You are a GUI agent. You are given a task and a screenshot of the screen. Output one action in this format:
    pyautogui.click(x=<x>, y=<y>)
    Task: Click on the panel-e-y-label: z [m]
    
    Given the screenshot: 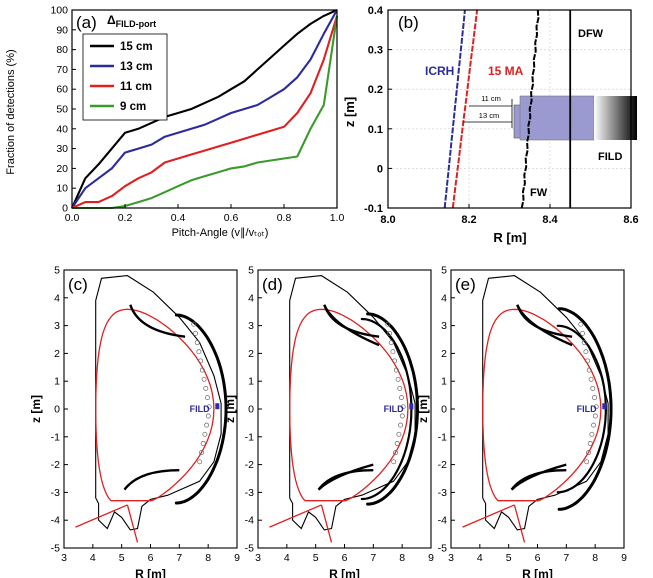 What is the action you would take?
    pyautogui.click(x=423, y=409)
    